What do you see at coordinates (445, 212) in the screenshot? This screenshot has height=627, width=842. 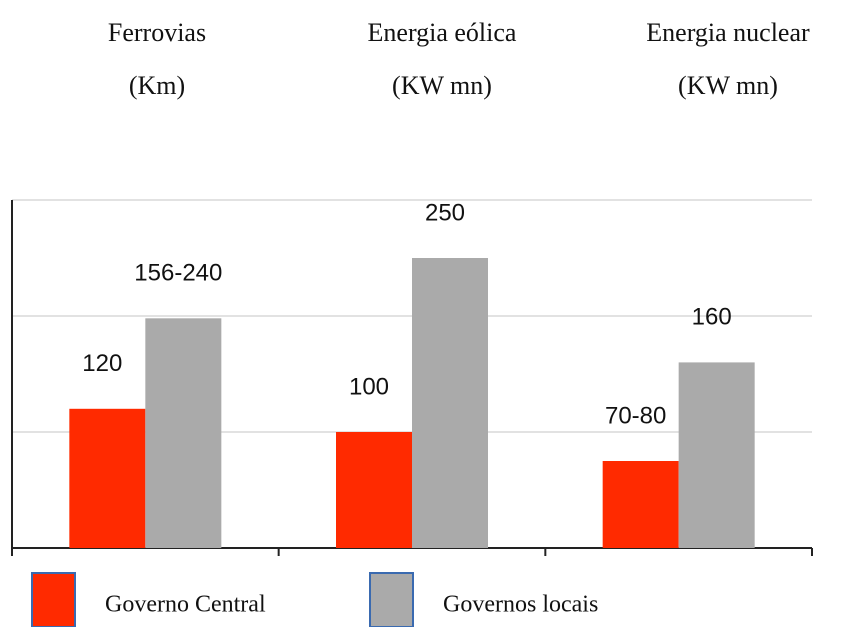 I see `value-label: 250` at bounding box center [445, 212].